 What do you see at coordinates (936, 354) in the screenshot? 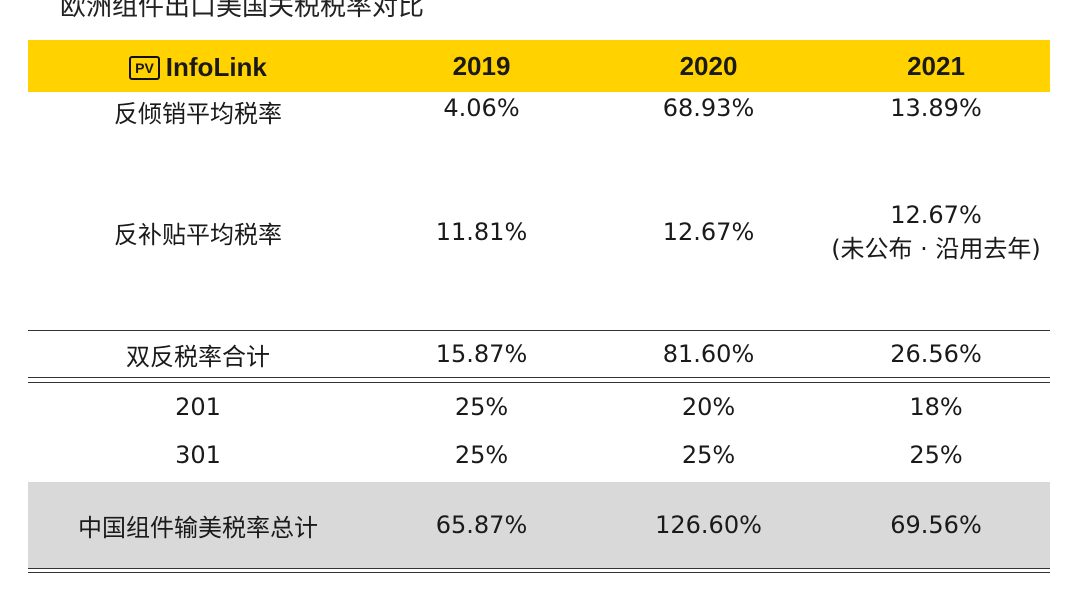
I see `row-value: 26.56%` at bounding box center [936, 354].